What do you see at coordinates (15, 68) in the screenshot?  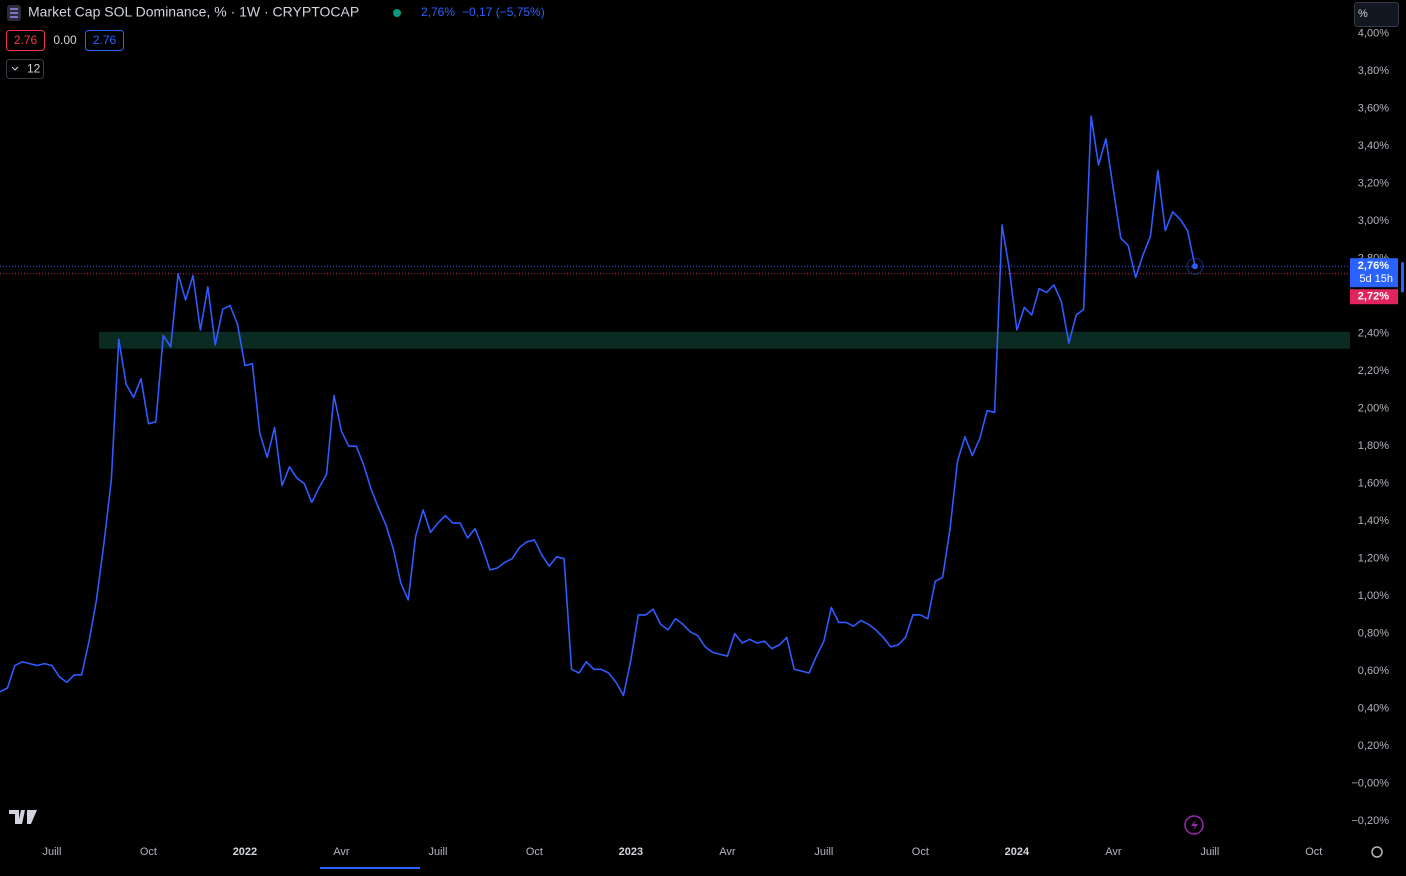 I see `chevron` at bounding box center [15, 68].